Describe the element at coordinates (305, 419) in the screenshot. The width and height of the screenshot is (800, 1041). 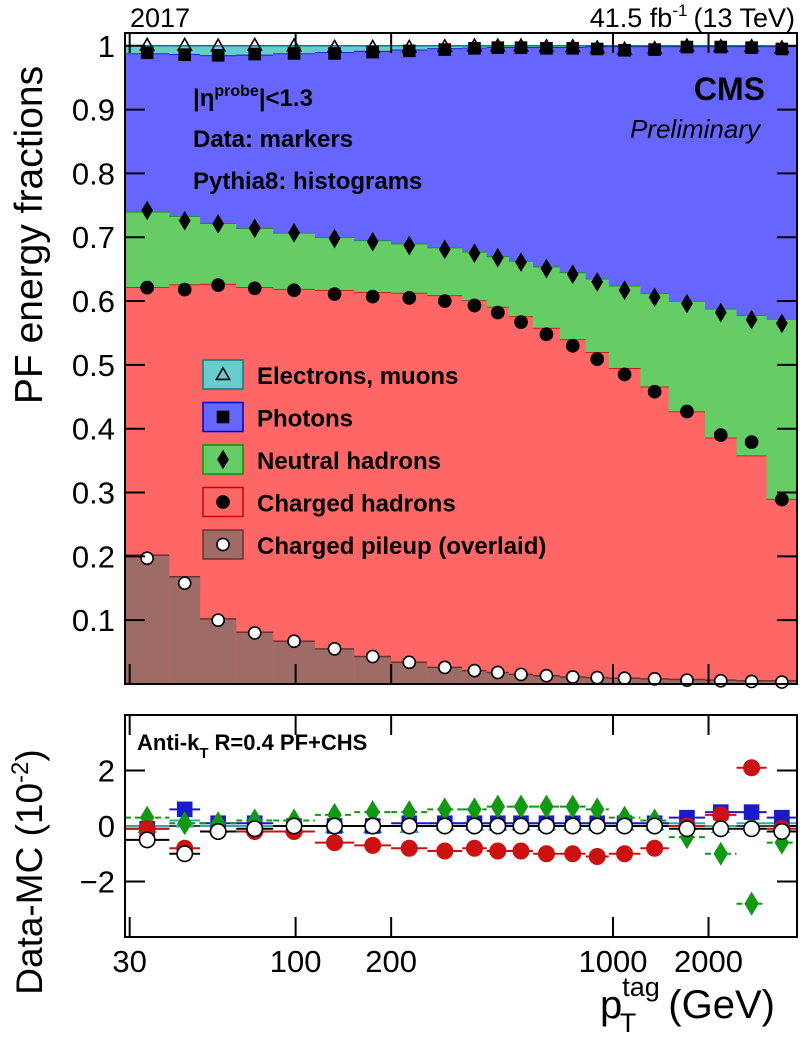
I see `legend-label: Photons` at that location.